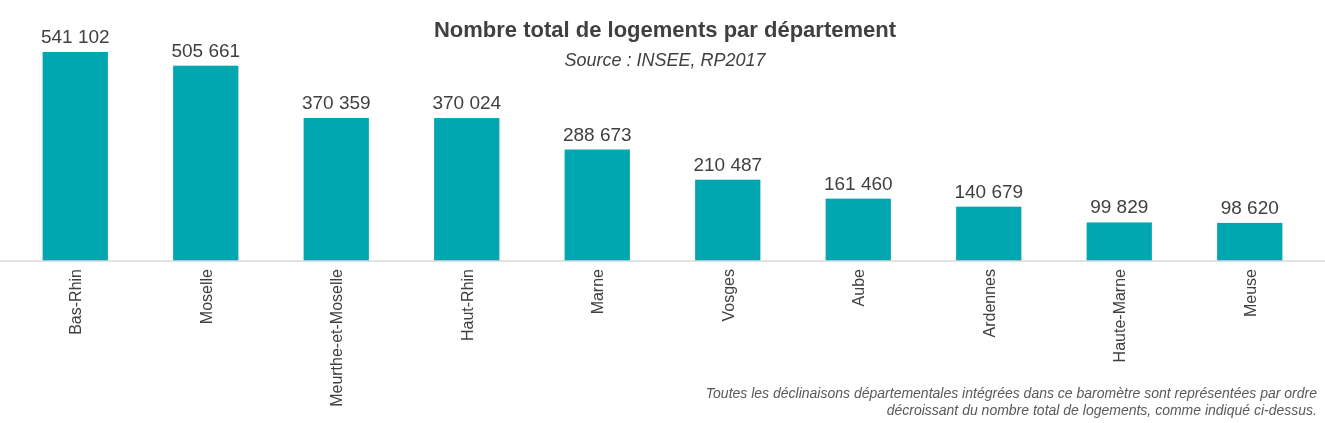  I want to click on data-label: 99 829, so click(1119, 207).